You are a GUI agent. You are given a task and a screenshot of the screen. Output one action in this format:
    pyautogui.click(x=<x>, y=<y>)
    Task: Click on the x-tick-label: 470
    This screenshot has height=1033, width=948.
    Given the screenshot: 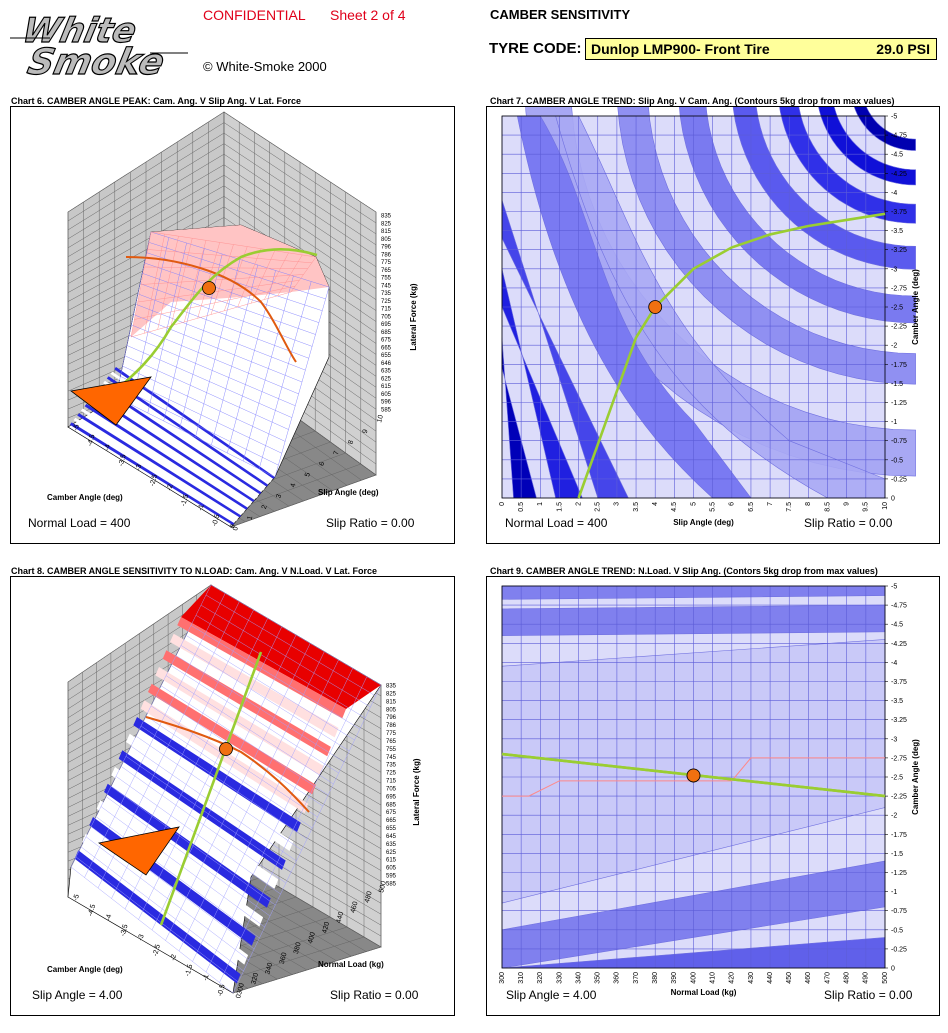 What is the action you would take?
    pyautogui.click(x=827, y=978)
    